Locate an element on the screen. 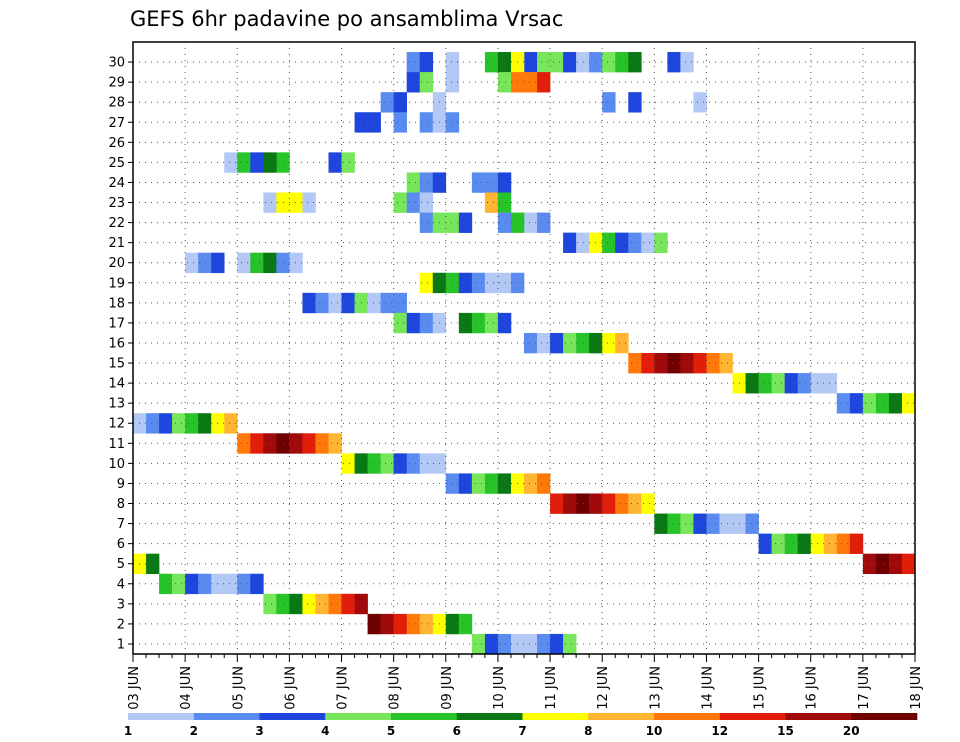 The width and height of the screenshot is (960, 742). y-tick-label: 26 is located at coordinates (116, 143).